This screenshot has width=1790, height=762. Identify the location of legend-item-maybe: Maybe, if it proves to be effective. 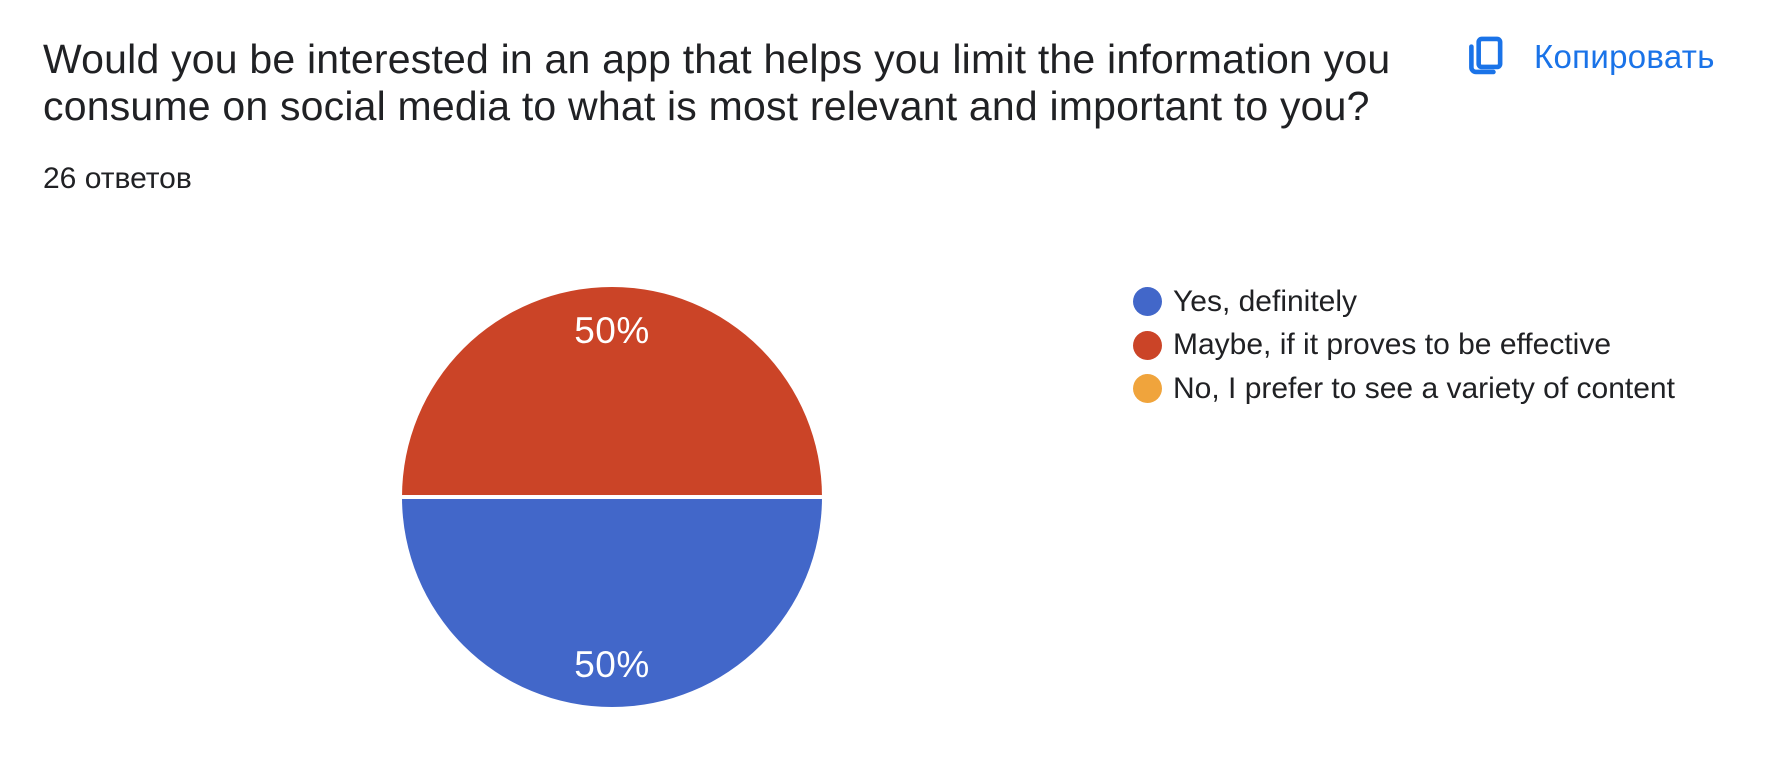
(1404, 346).